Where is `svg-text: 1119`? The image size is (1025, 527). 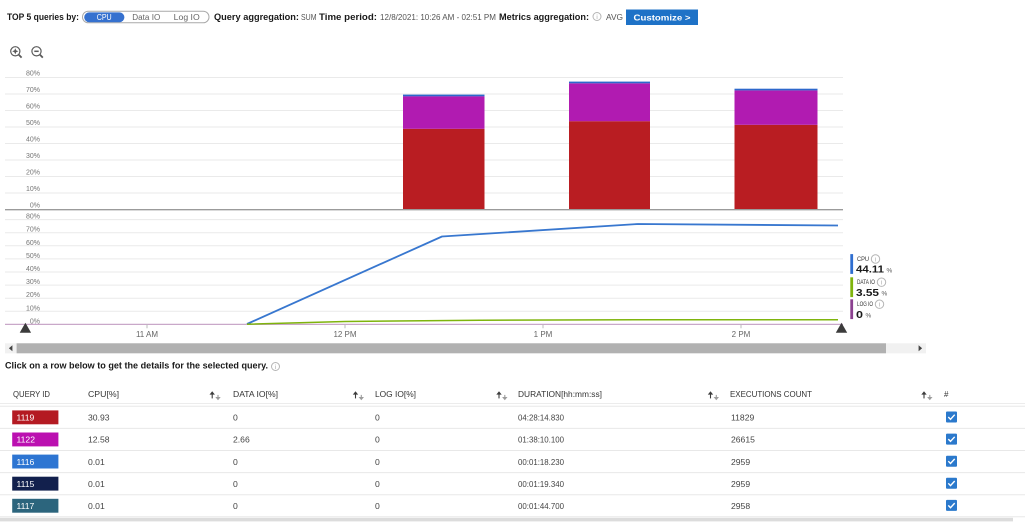
svg-text: 1119 is located at coordinates (26, 418).